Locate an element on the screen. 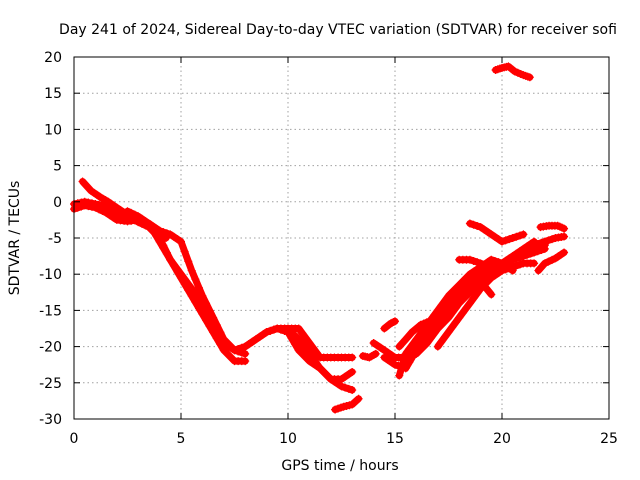  series-arc-21-markers is located at coordinates (551, 261).